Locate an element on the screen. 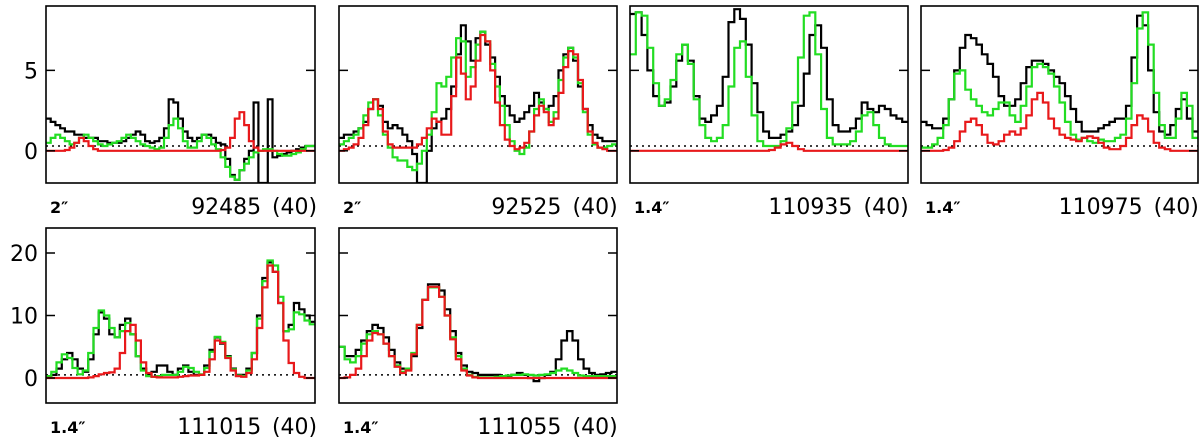 This screenshot has width=1200, height=441. frequency-label: 110935 is located at coordinates (810, 207).